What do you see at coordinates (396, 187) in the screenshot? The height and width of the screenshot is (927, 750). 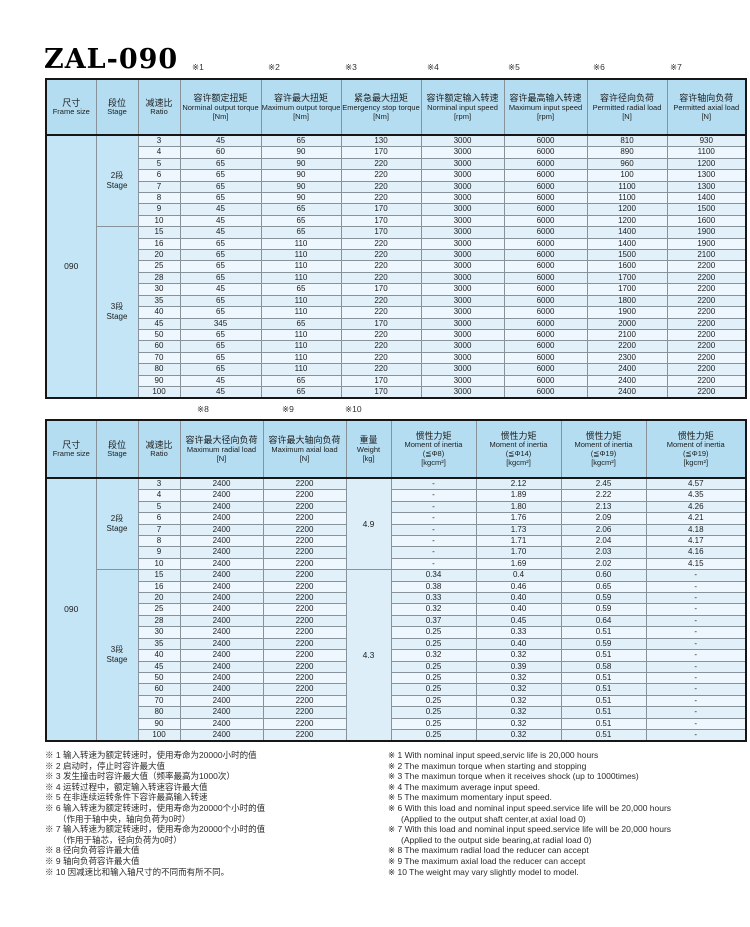 I see `table-row: 7 65 90 220 3000 6000 1100 1300` at bounding box center [396, 187].